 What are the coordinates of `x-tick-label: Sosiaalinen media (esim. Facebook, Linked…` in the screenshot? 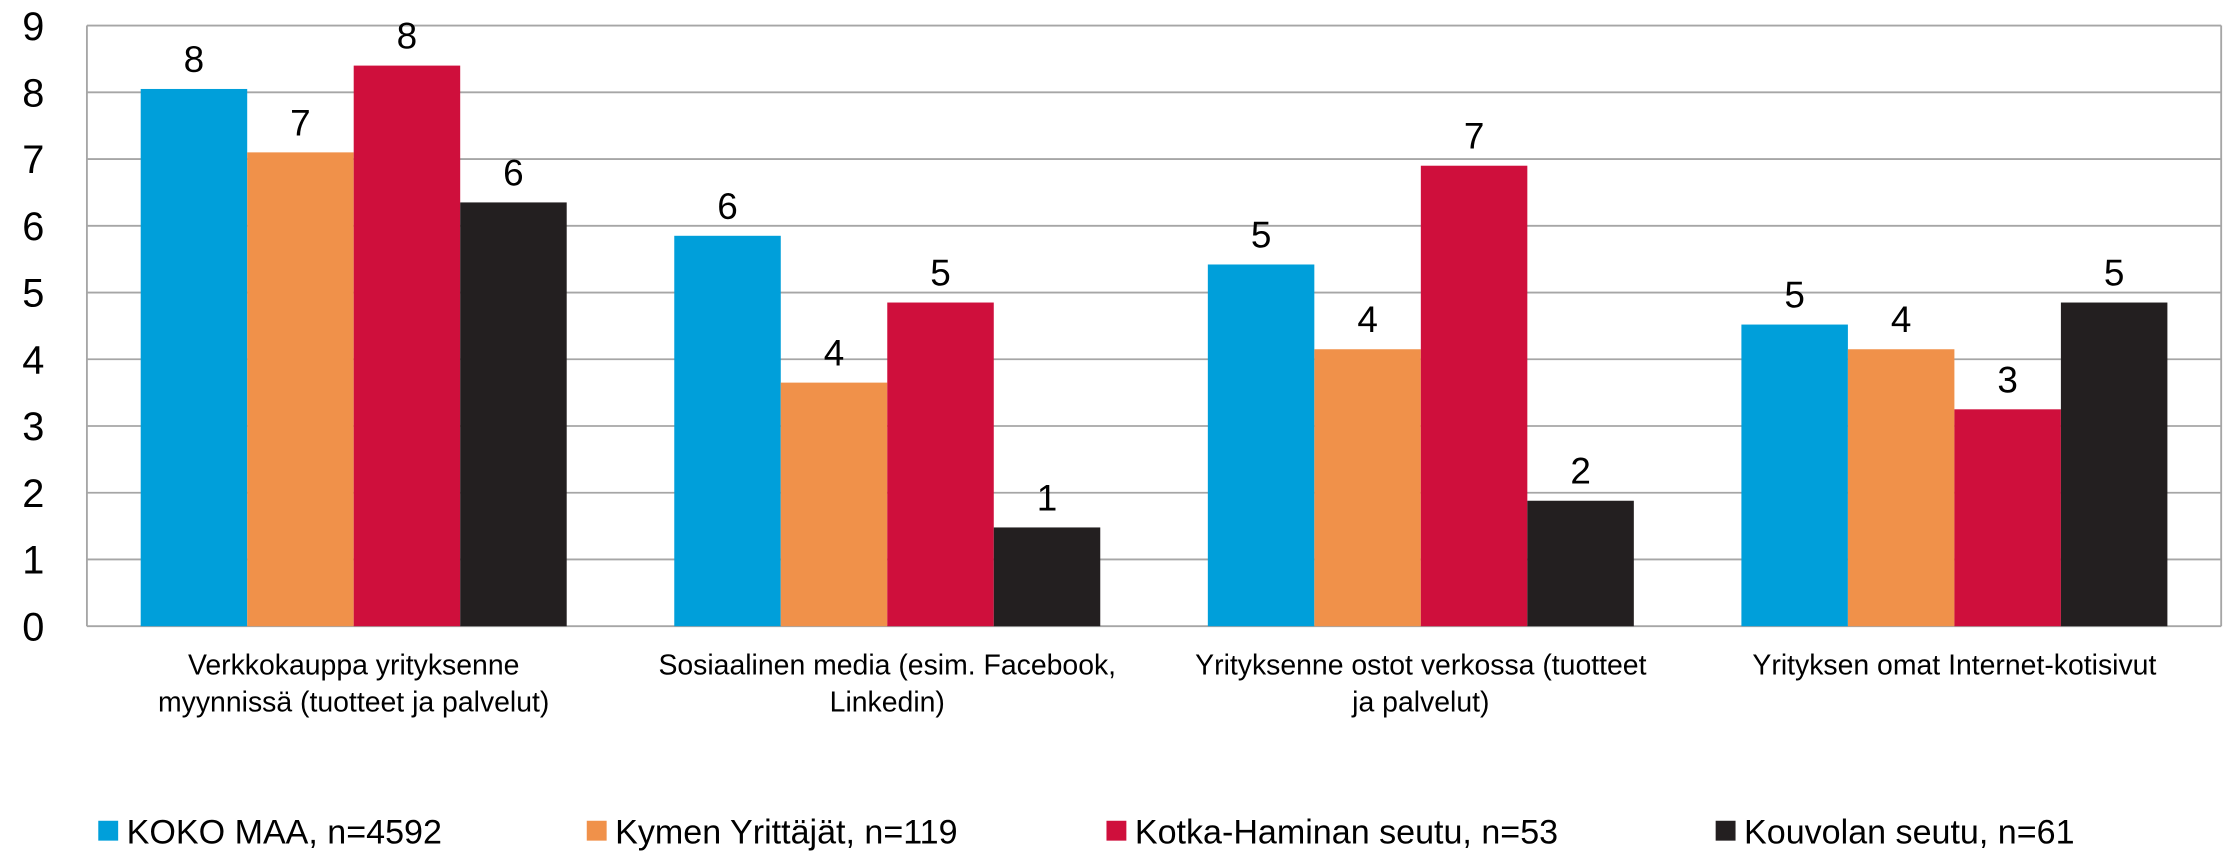 It's located at (887, 684).